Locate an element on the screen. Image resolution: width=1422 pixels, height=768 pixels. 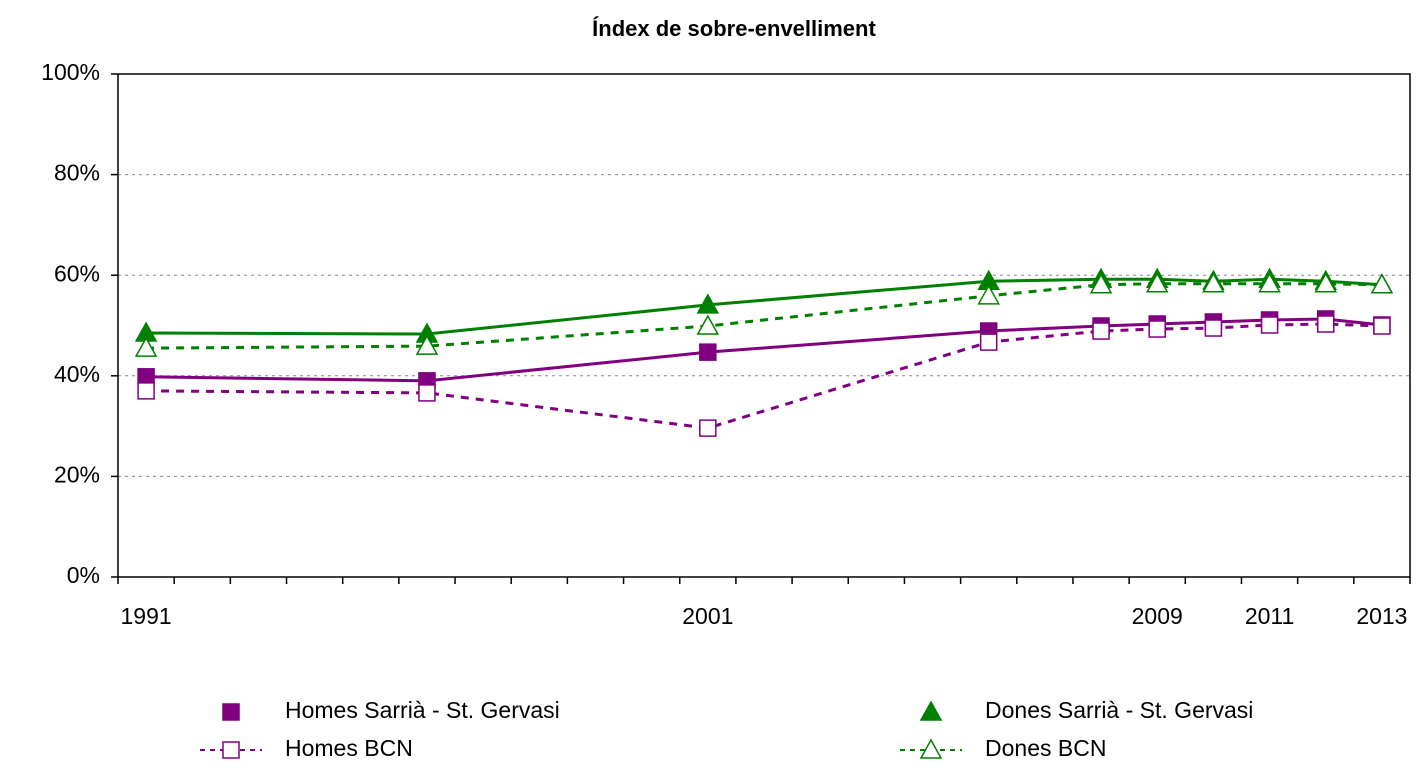
y-tick-label: 80% is located at coordinates (77, 173).